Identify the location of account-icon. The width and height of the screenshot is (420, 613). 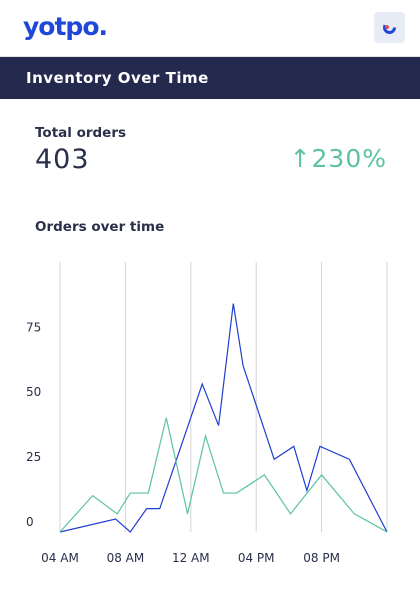
(389, 27).